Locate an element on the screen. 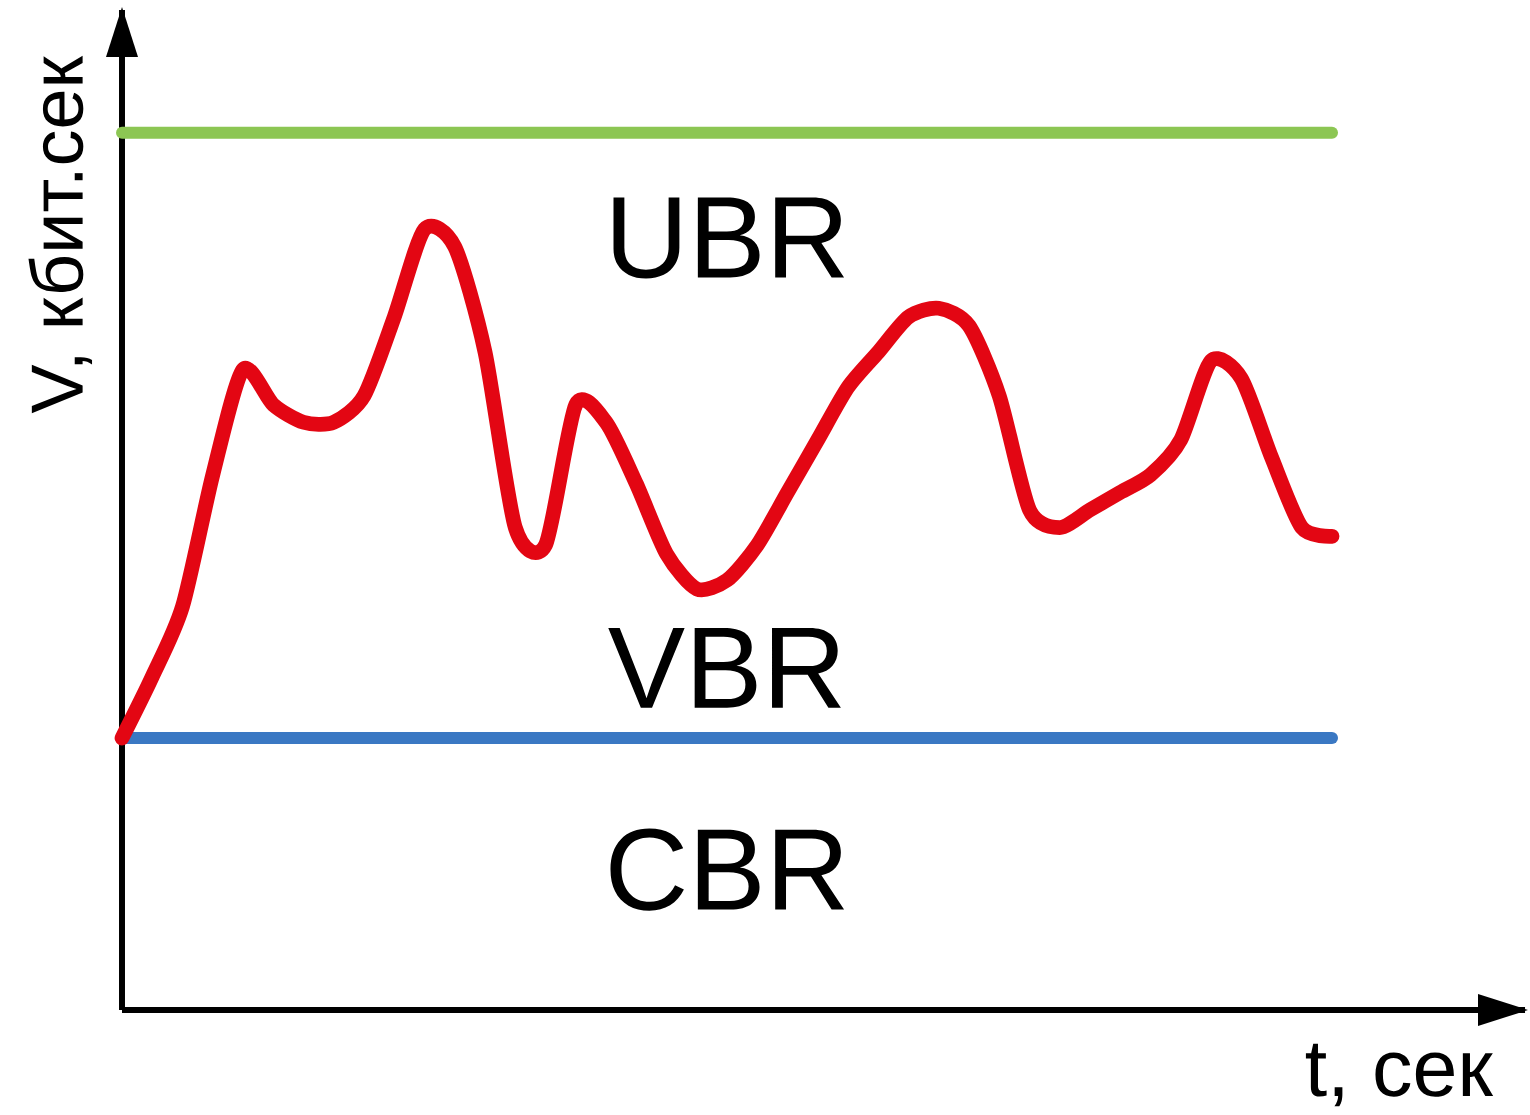 Image resolution: width=1530 pixels, height=1115 pixels. y-axis-title: V, кбит.сек is located at coordinates (60, 234).